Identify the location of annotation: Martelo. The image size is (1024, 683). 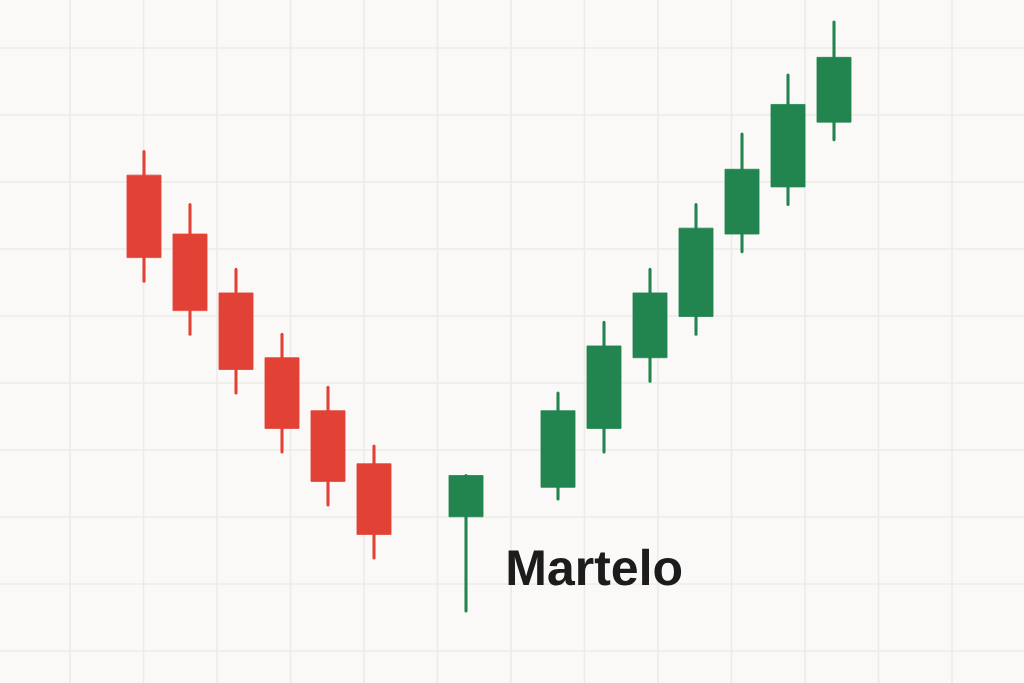
(595, 567).